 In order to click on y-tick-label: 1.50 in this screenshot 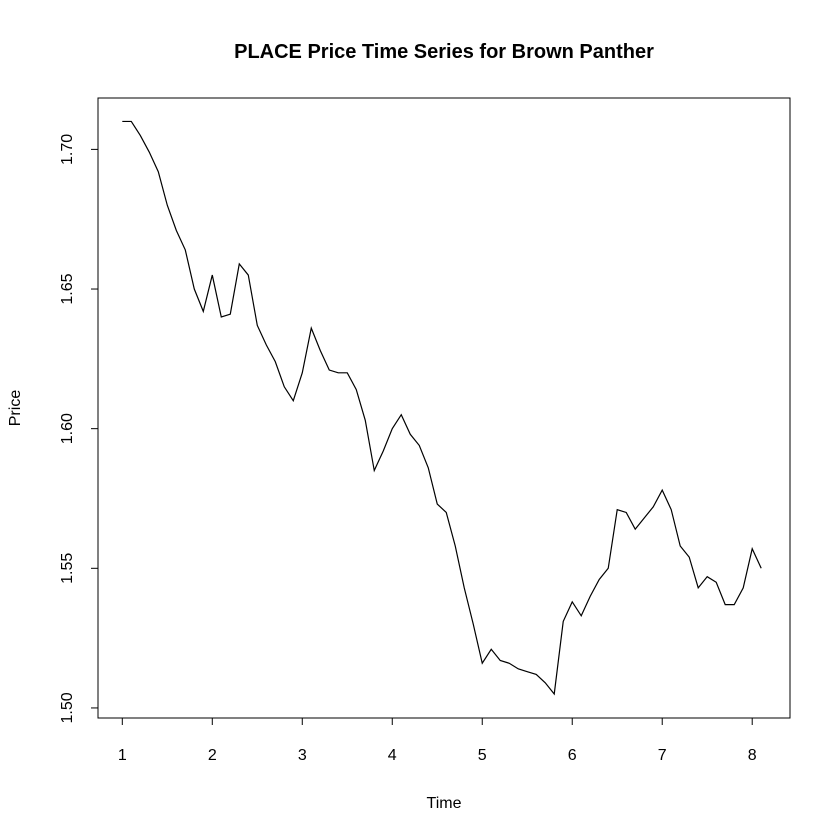, I will do `click(67, 707)`.